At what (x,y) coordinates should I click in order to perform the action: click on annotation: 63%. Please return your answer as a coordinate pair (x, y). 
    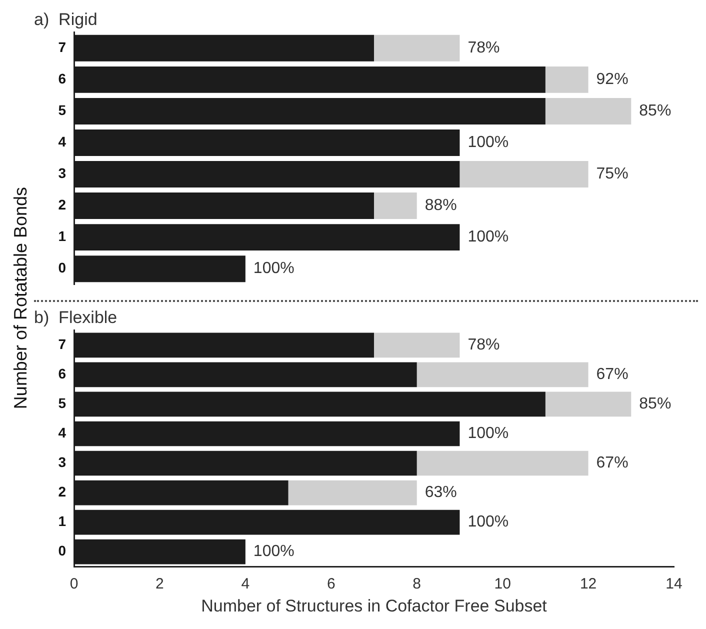
    Looking at the image, I should click on (440, 493).